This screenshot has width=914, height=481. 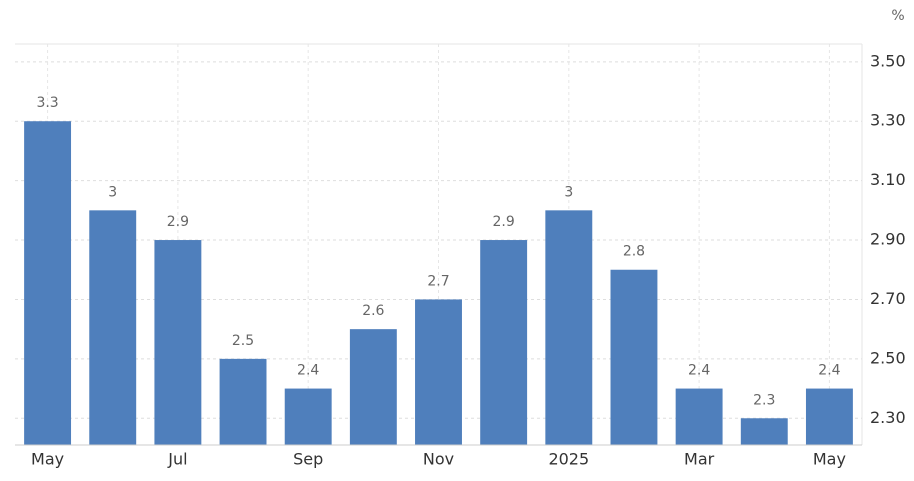 I want to click on x-tick-label: Sep, so click(x=308, y=459).